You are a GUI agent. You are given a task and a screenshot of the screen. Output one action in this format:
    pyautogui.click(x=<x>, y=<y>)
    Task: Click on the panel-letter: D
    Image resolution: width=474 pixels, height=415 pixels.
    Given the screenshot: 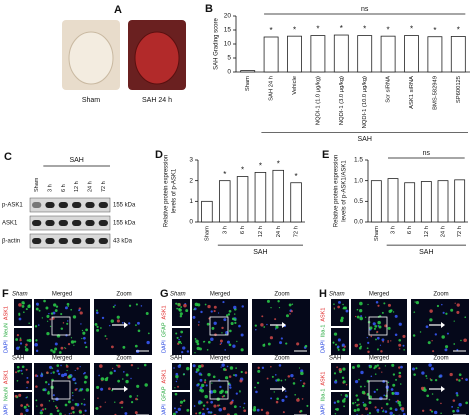 What is the action you would take?
    pyautogui.click(x=159, y=155)
    